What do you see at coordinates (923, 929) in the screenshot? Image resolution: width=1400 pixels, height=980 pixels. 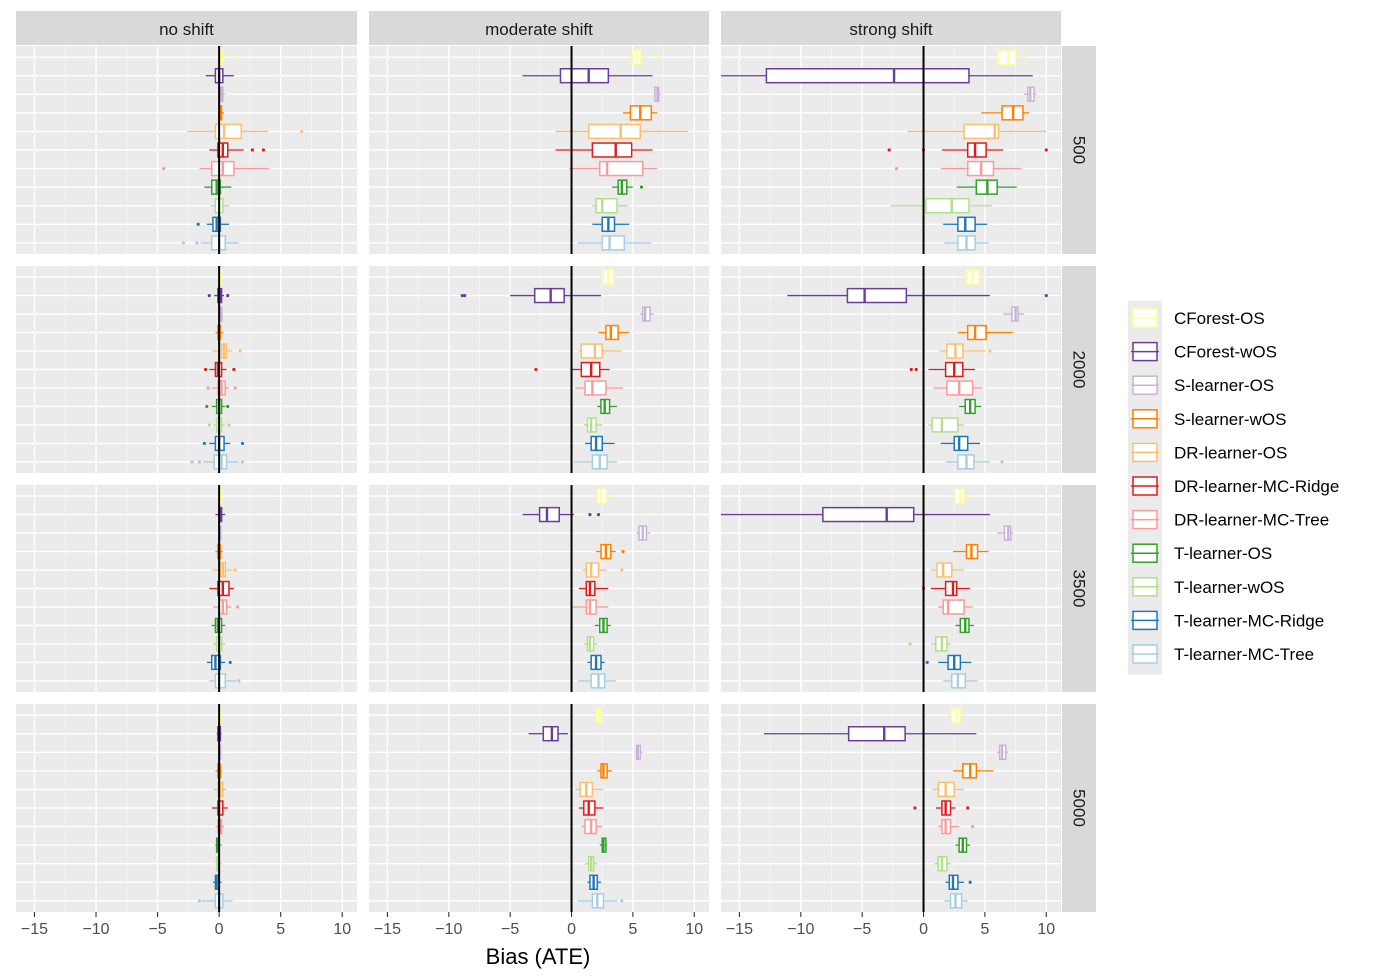 I see `x-tick-label: 0` at bounding box center [923, 929].